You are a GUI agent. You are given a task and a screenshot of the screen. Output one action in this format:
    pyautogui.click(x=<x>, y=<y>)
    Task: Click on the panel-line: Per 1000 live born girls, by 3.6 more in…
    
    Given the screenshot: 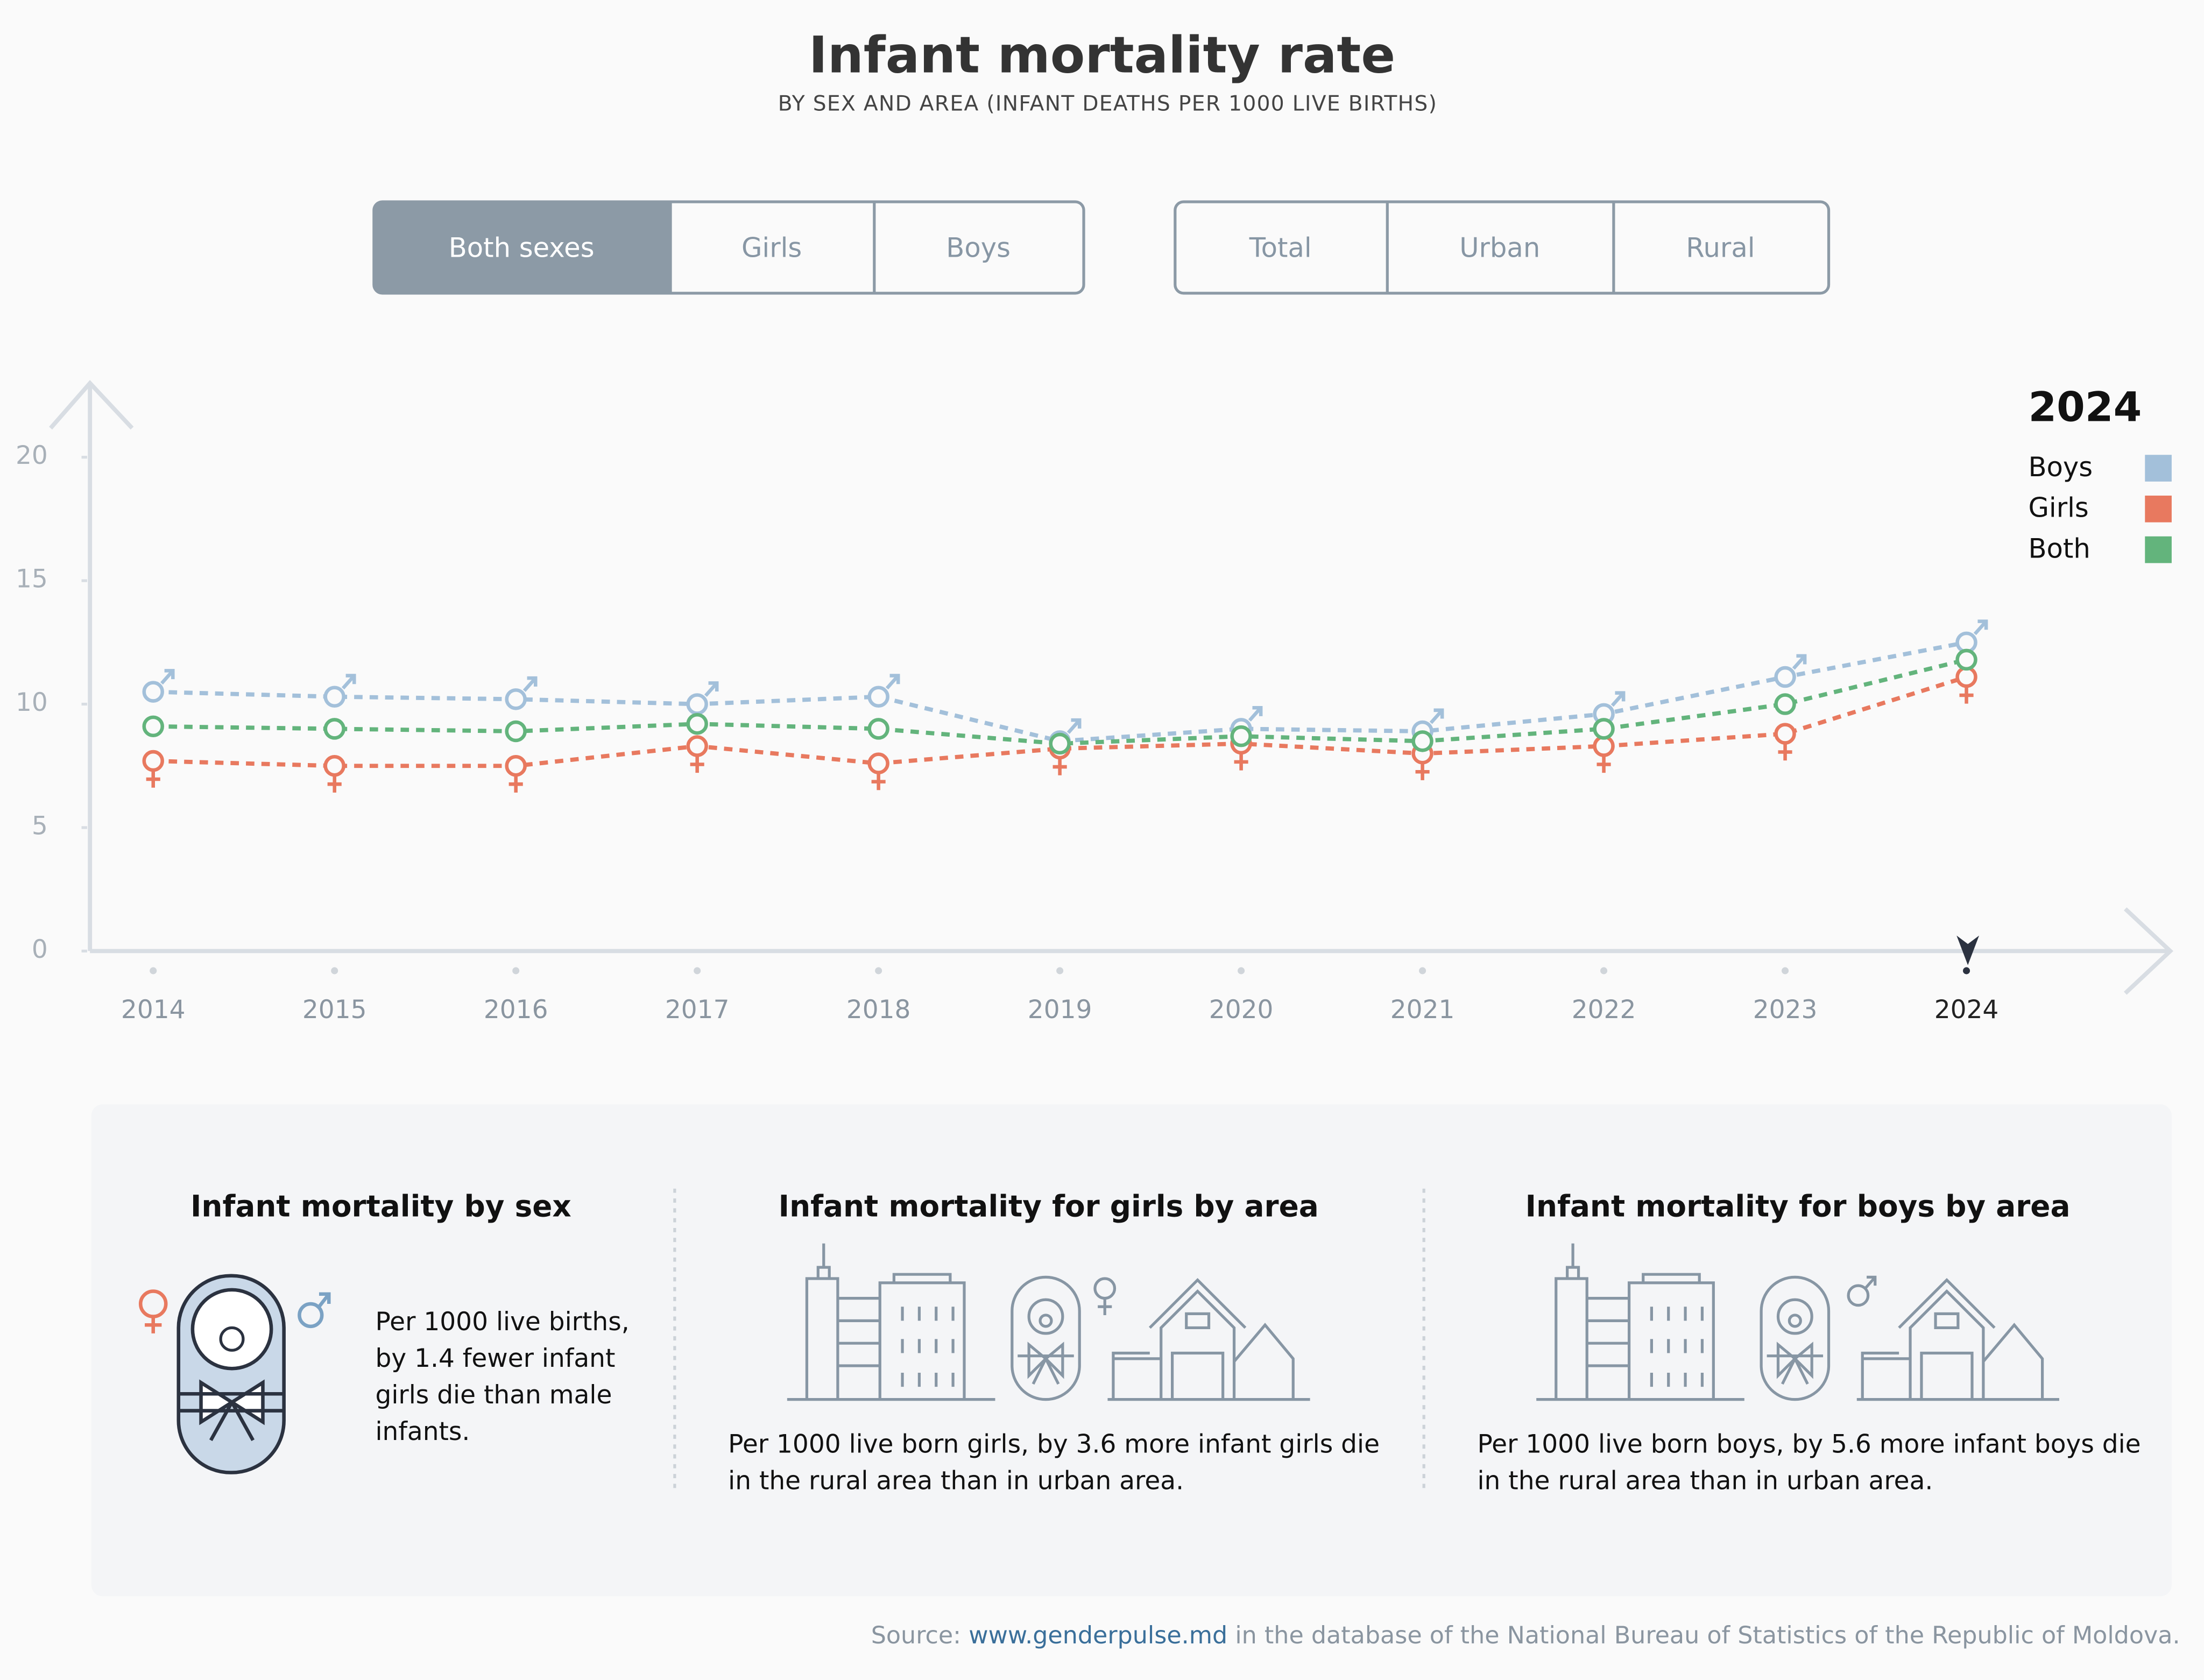 What is the action you would take?
    pyautogui.click(x=1054, y=1444)
    